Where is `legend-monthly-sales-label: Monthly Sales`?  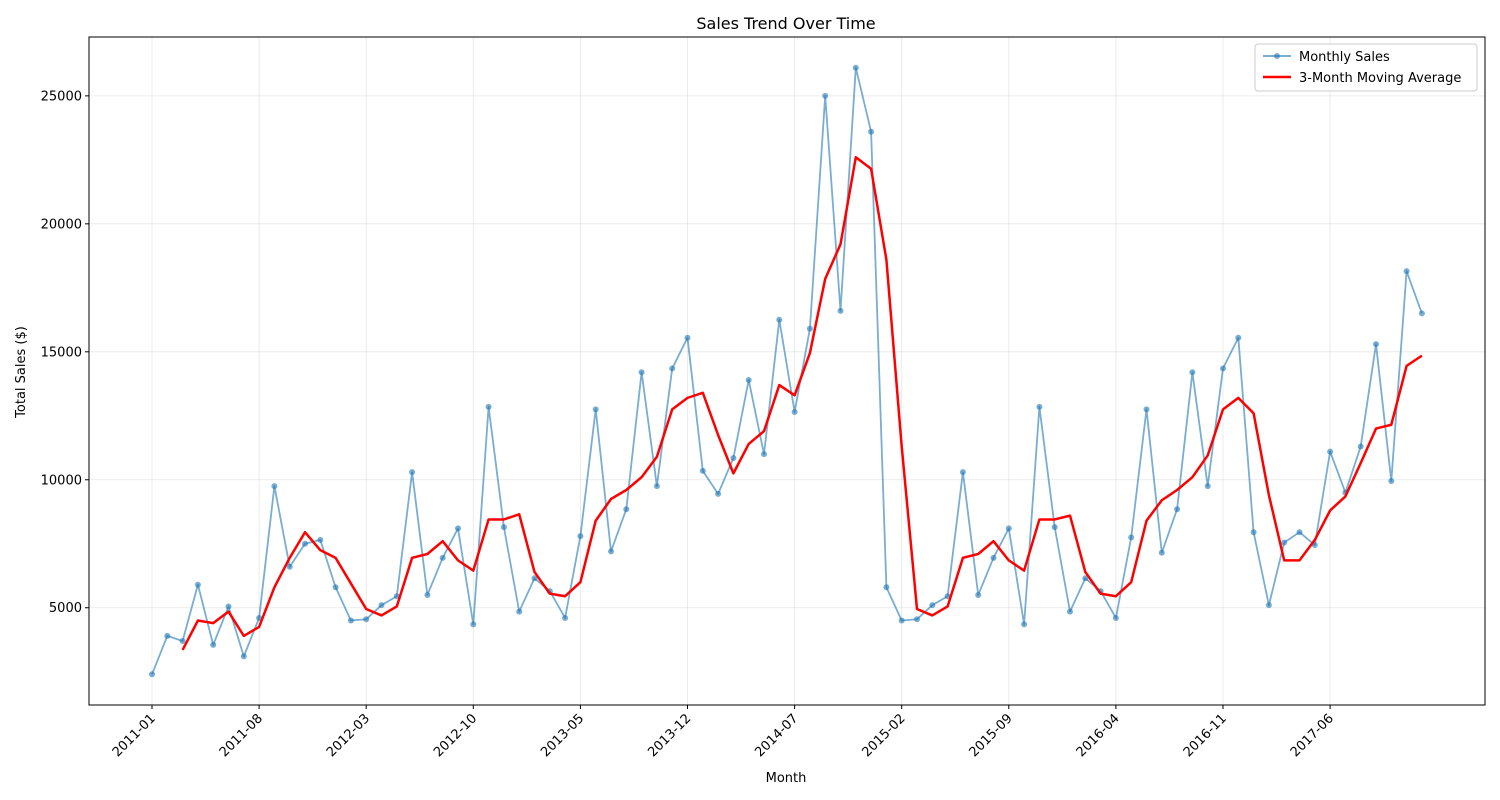
legend-monthly-sales-label: Monthly Sales is located at coordinates (1344, 57).